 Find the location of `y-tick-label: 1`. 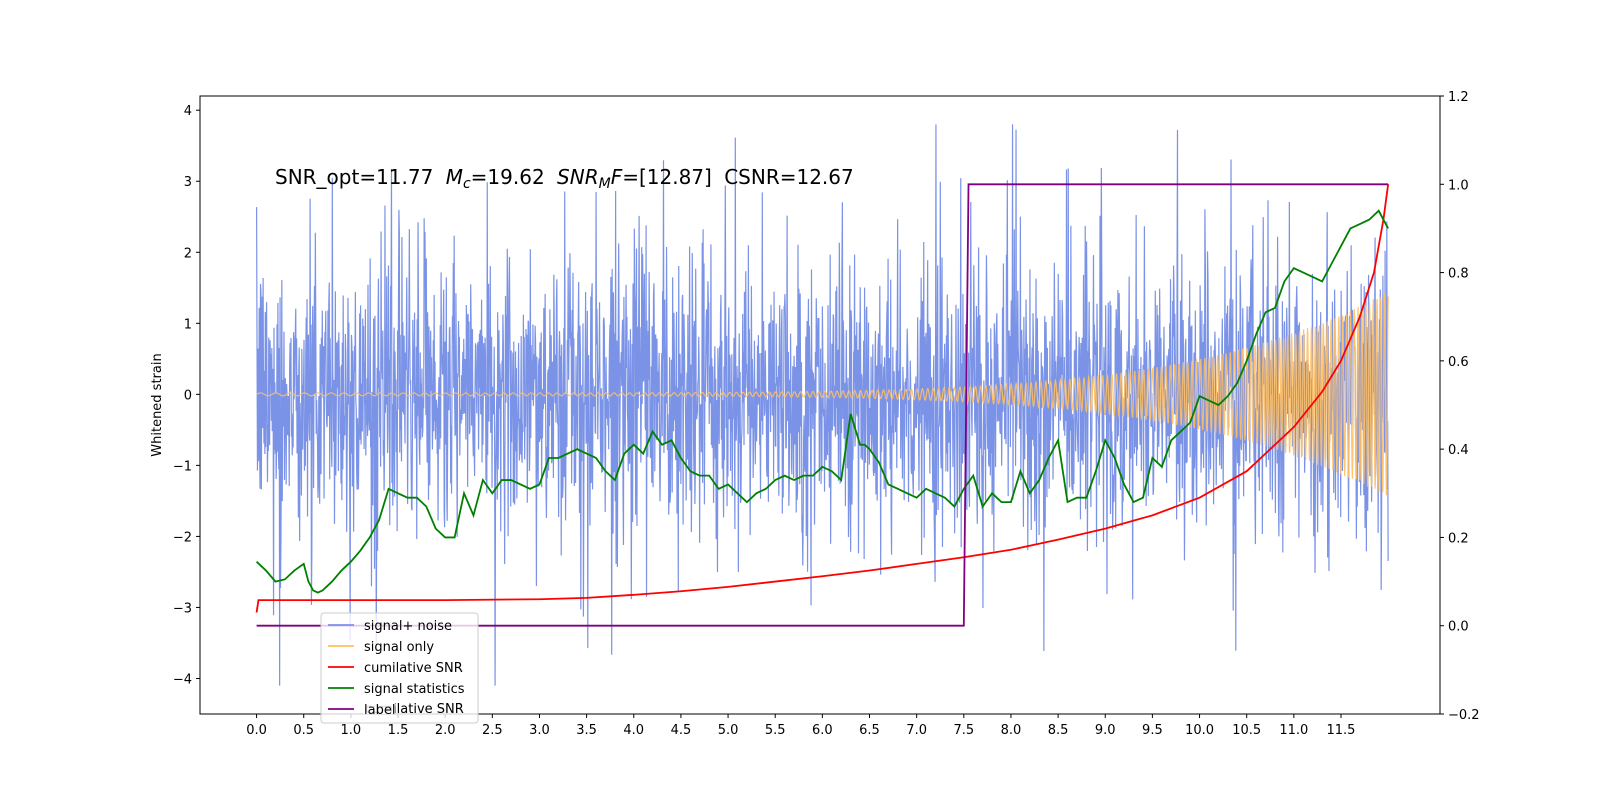

y-tick-label: 1 is located at coordinates (188, 324).